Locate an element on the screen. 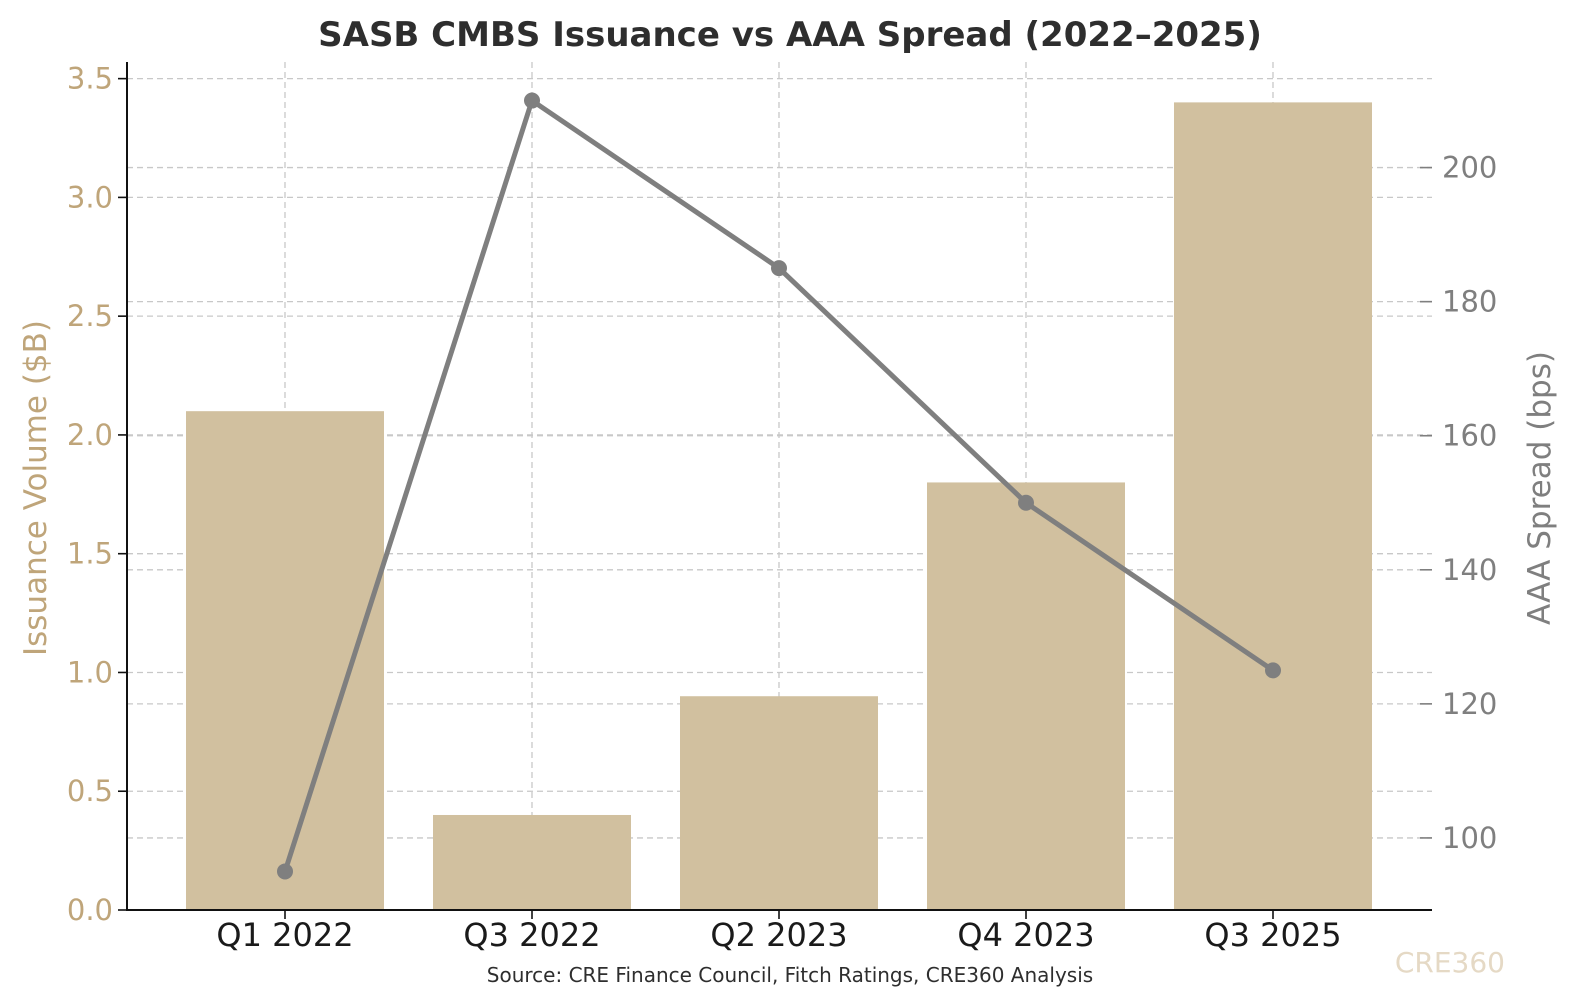 This screenshot has width=1580, height=1004. y-tick-right-label-5: 200 is located at coordinates (1469, 168).